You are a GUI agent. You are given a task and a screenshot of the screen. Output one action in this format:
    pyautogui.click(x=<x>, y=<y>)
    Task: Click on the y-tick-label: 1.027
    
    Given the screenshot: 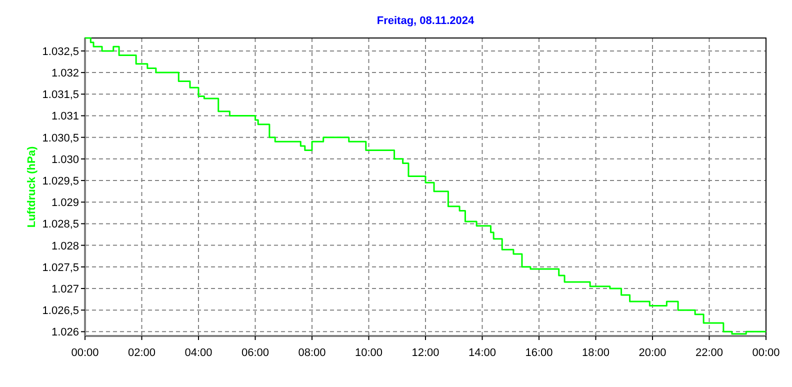 What is the action you would take?
    pyautogui.click(x=65, y=289)
    